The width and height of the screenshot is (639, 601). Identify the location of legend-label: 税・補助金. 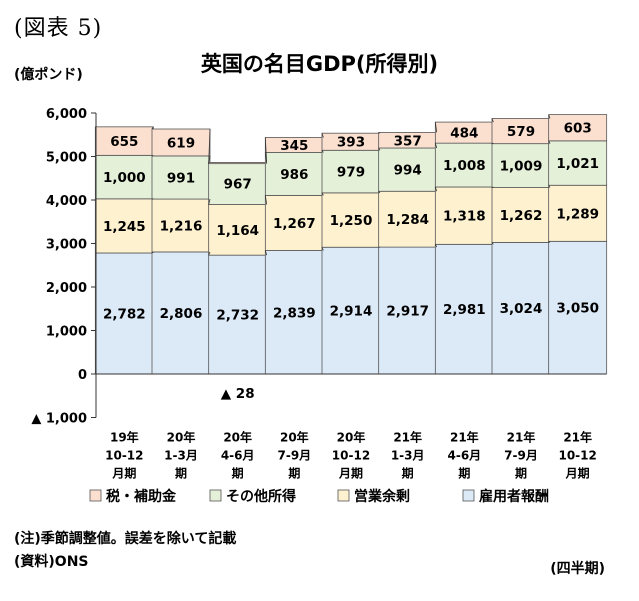
(141, 496).